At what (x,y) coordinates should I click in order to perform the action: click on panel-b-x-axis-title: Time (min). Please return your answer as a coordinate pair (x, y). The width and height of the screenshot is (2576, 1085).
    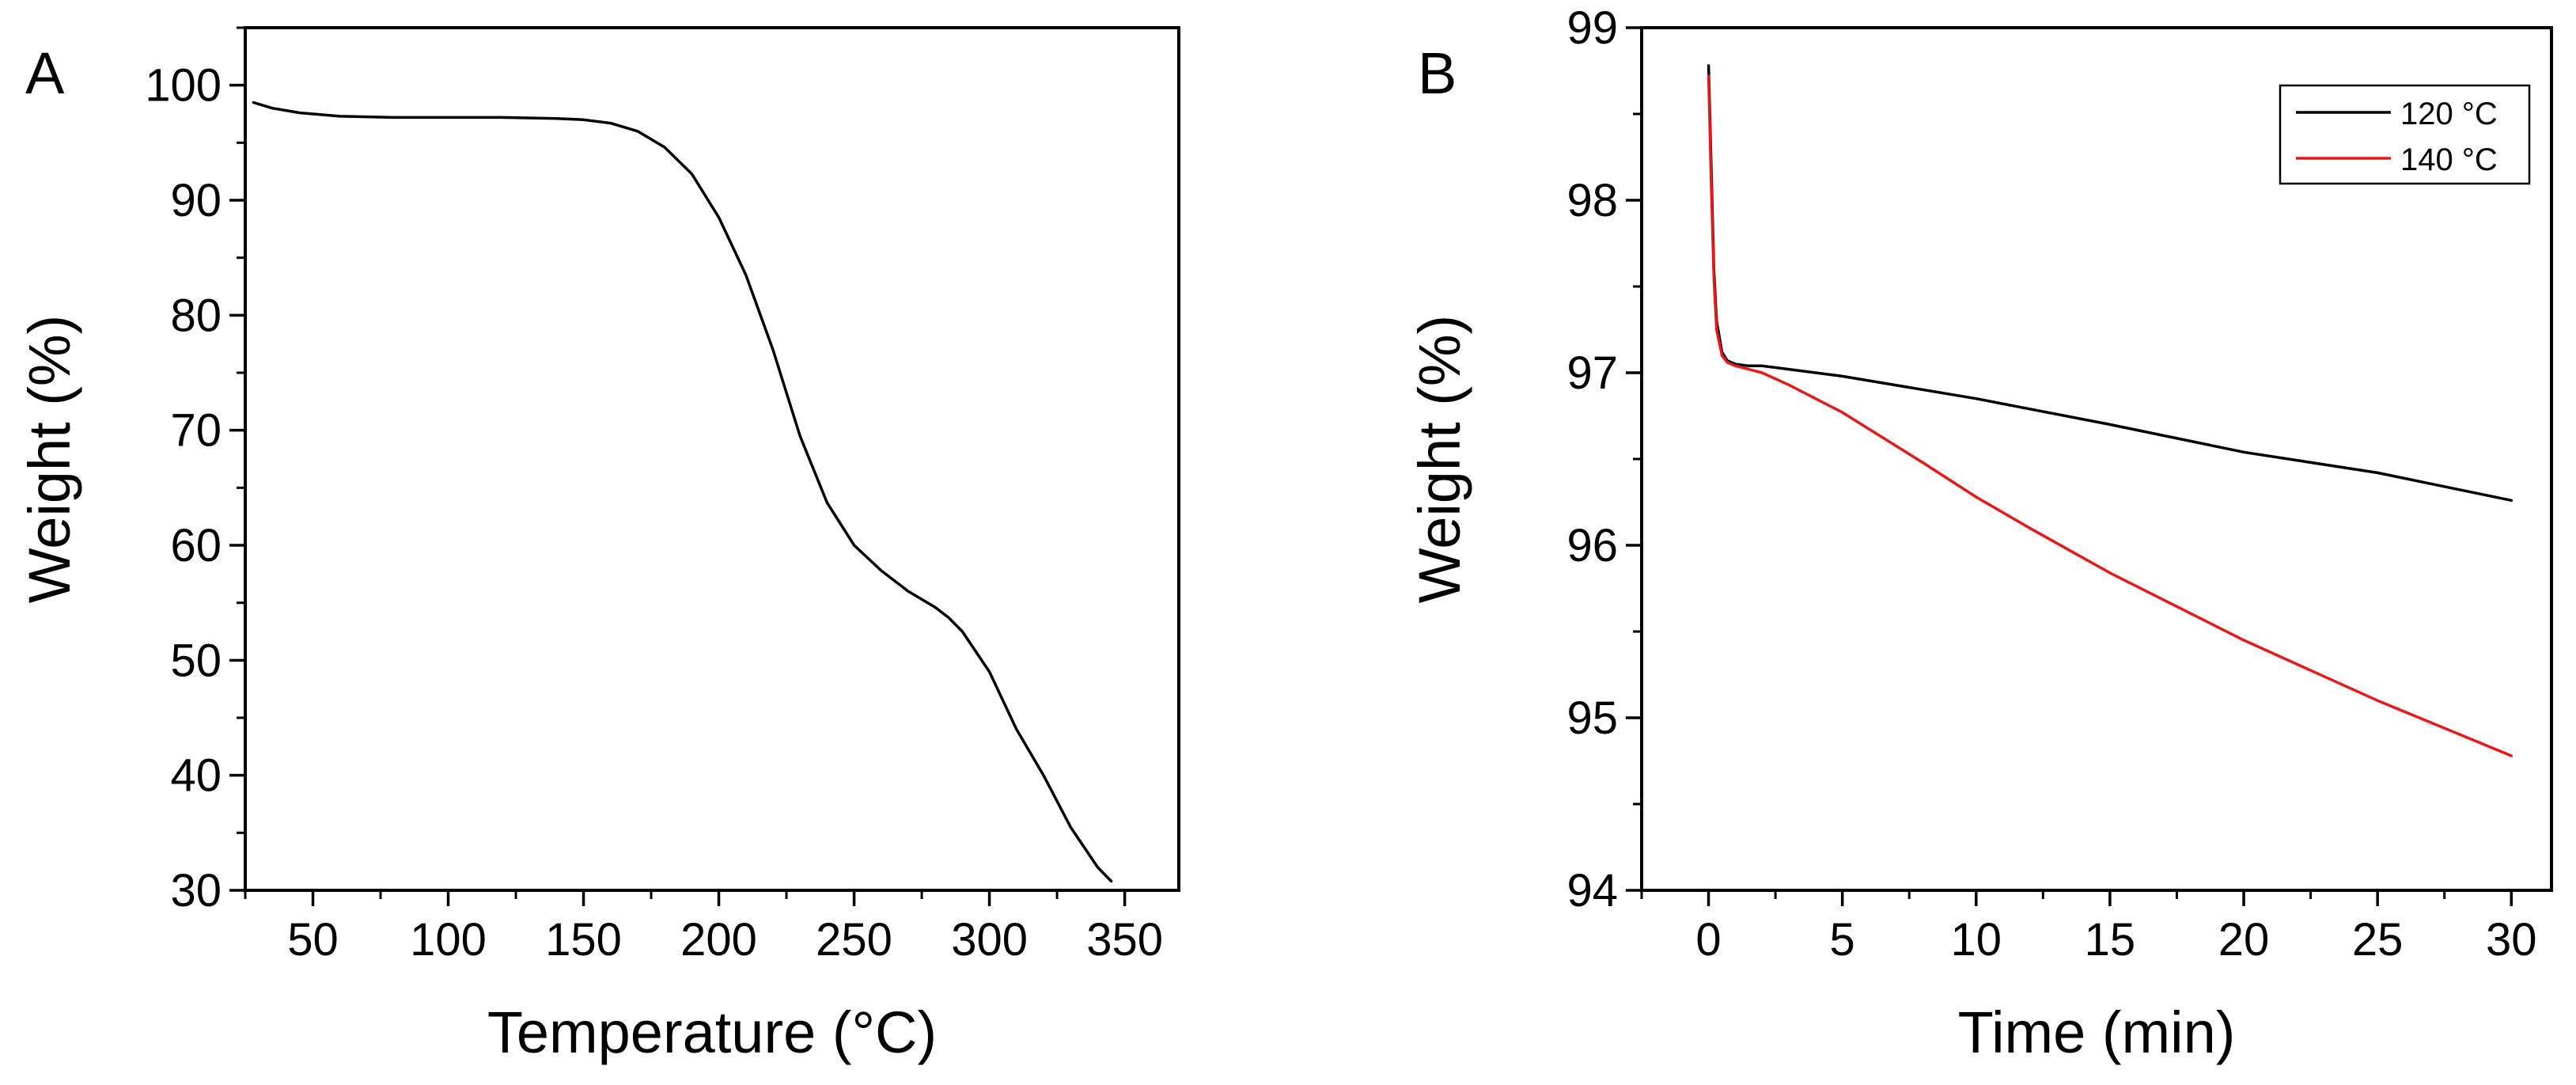
    Looking at the image, I should click on (2097, 1032).